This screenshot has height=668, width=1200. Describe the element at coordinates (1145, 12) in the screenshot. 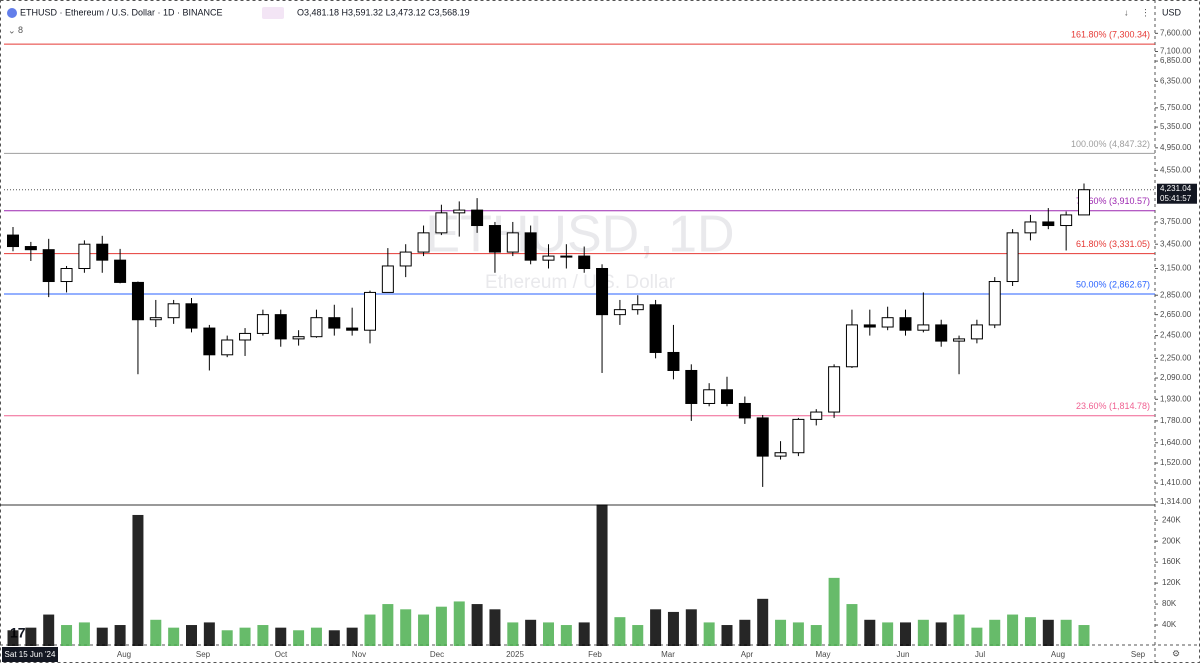

I see `menu: ⋮` at that location.